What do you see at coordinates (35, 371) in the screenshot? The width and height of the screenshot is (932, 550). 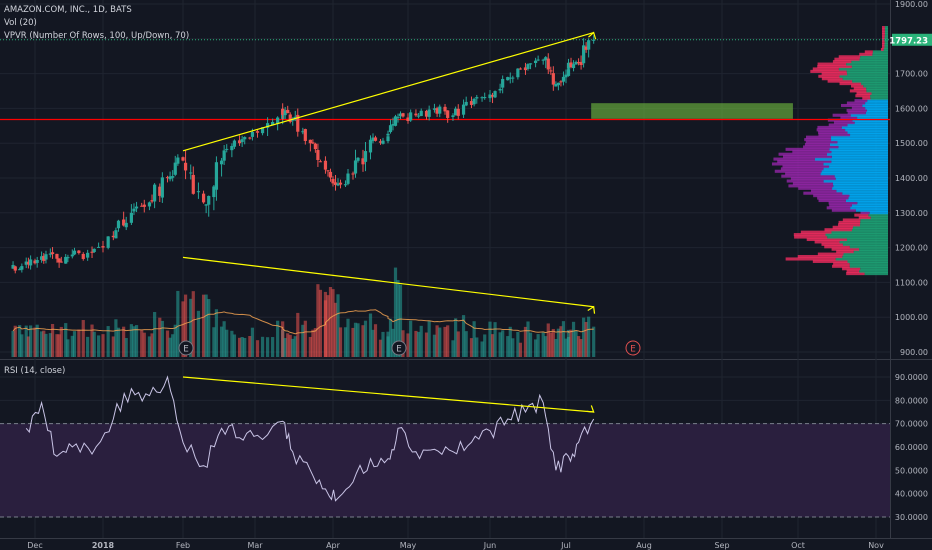 I see `rsi-legend: RSI (14, close)` at bounding box center [35, 371].